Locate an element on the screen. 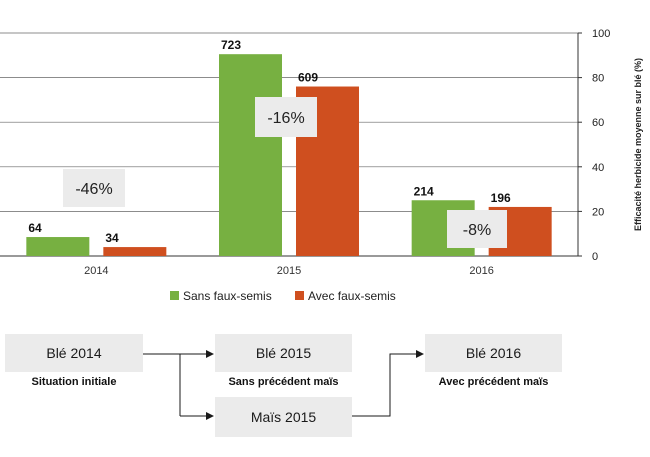  legend-swatch-sans is located at coordinates (174, 295).